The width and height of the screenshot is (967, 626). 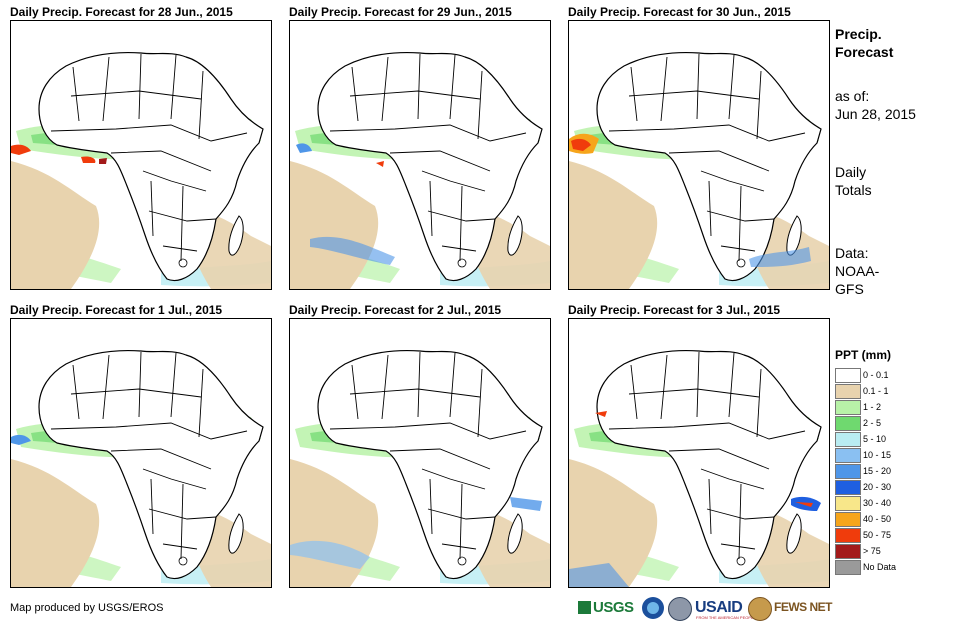 I want to click on sidebar-title-line2: Forecast, so click(x=864, y=52).